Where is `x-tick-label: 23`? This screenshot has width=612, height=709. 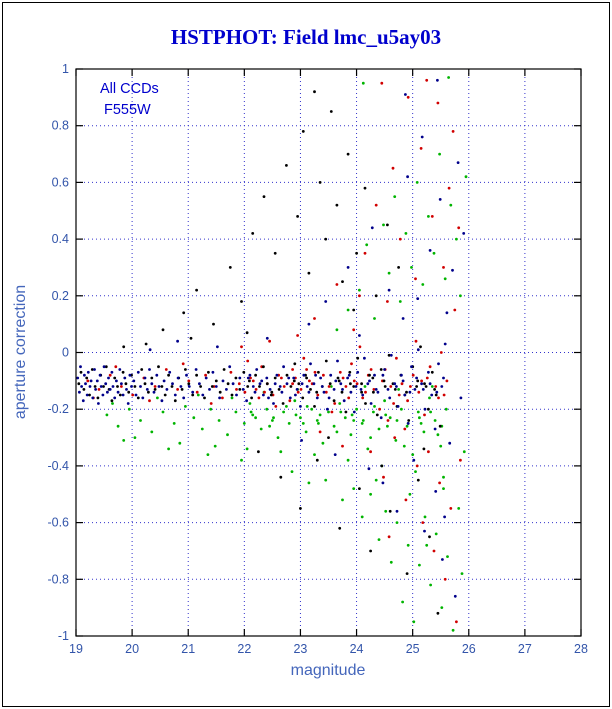
x-tick-label: 23 is located at coordinates (300, 649).